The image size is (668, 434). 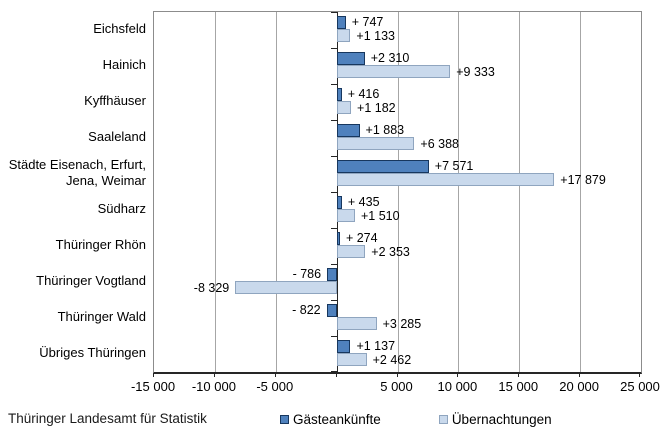 I want to click on bar-row: +1 137 +2 462, so click(x=397, y=354).